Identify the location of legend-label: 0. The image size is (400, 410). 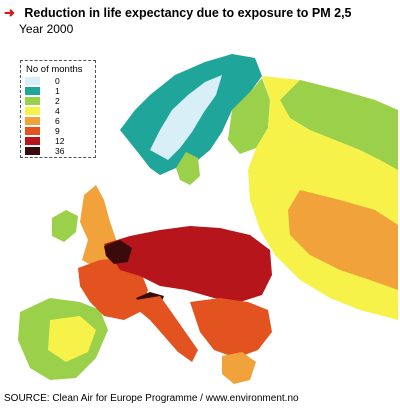
(57, 81).